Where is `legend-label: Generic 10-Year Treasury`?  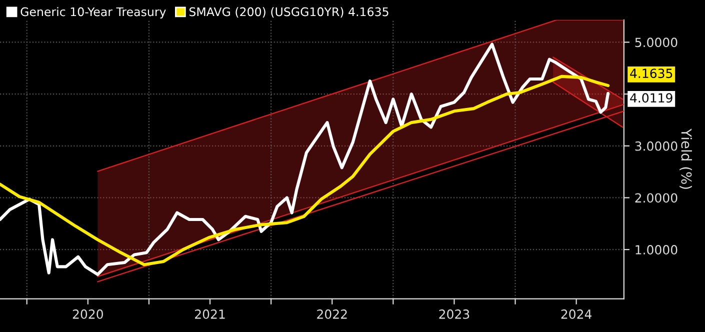 legend-label: Generic 10-Year Treasury is located at coordinates (93, 13).